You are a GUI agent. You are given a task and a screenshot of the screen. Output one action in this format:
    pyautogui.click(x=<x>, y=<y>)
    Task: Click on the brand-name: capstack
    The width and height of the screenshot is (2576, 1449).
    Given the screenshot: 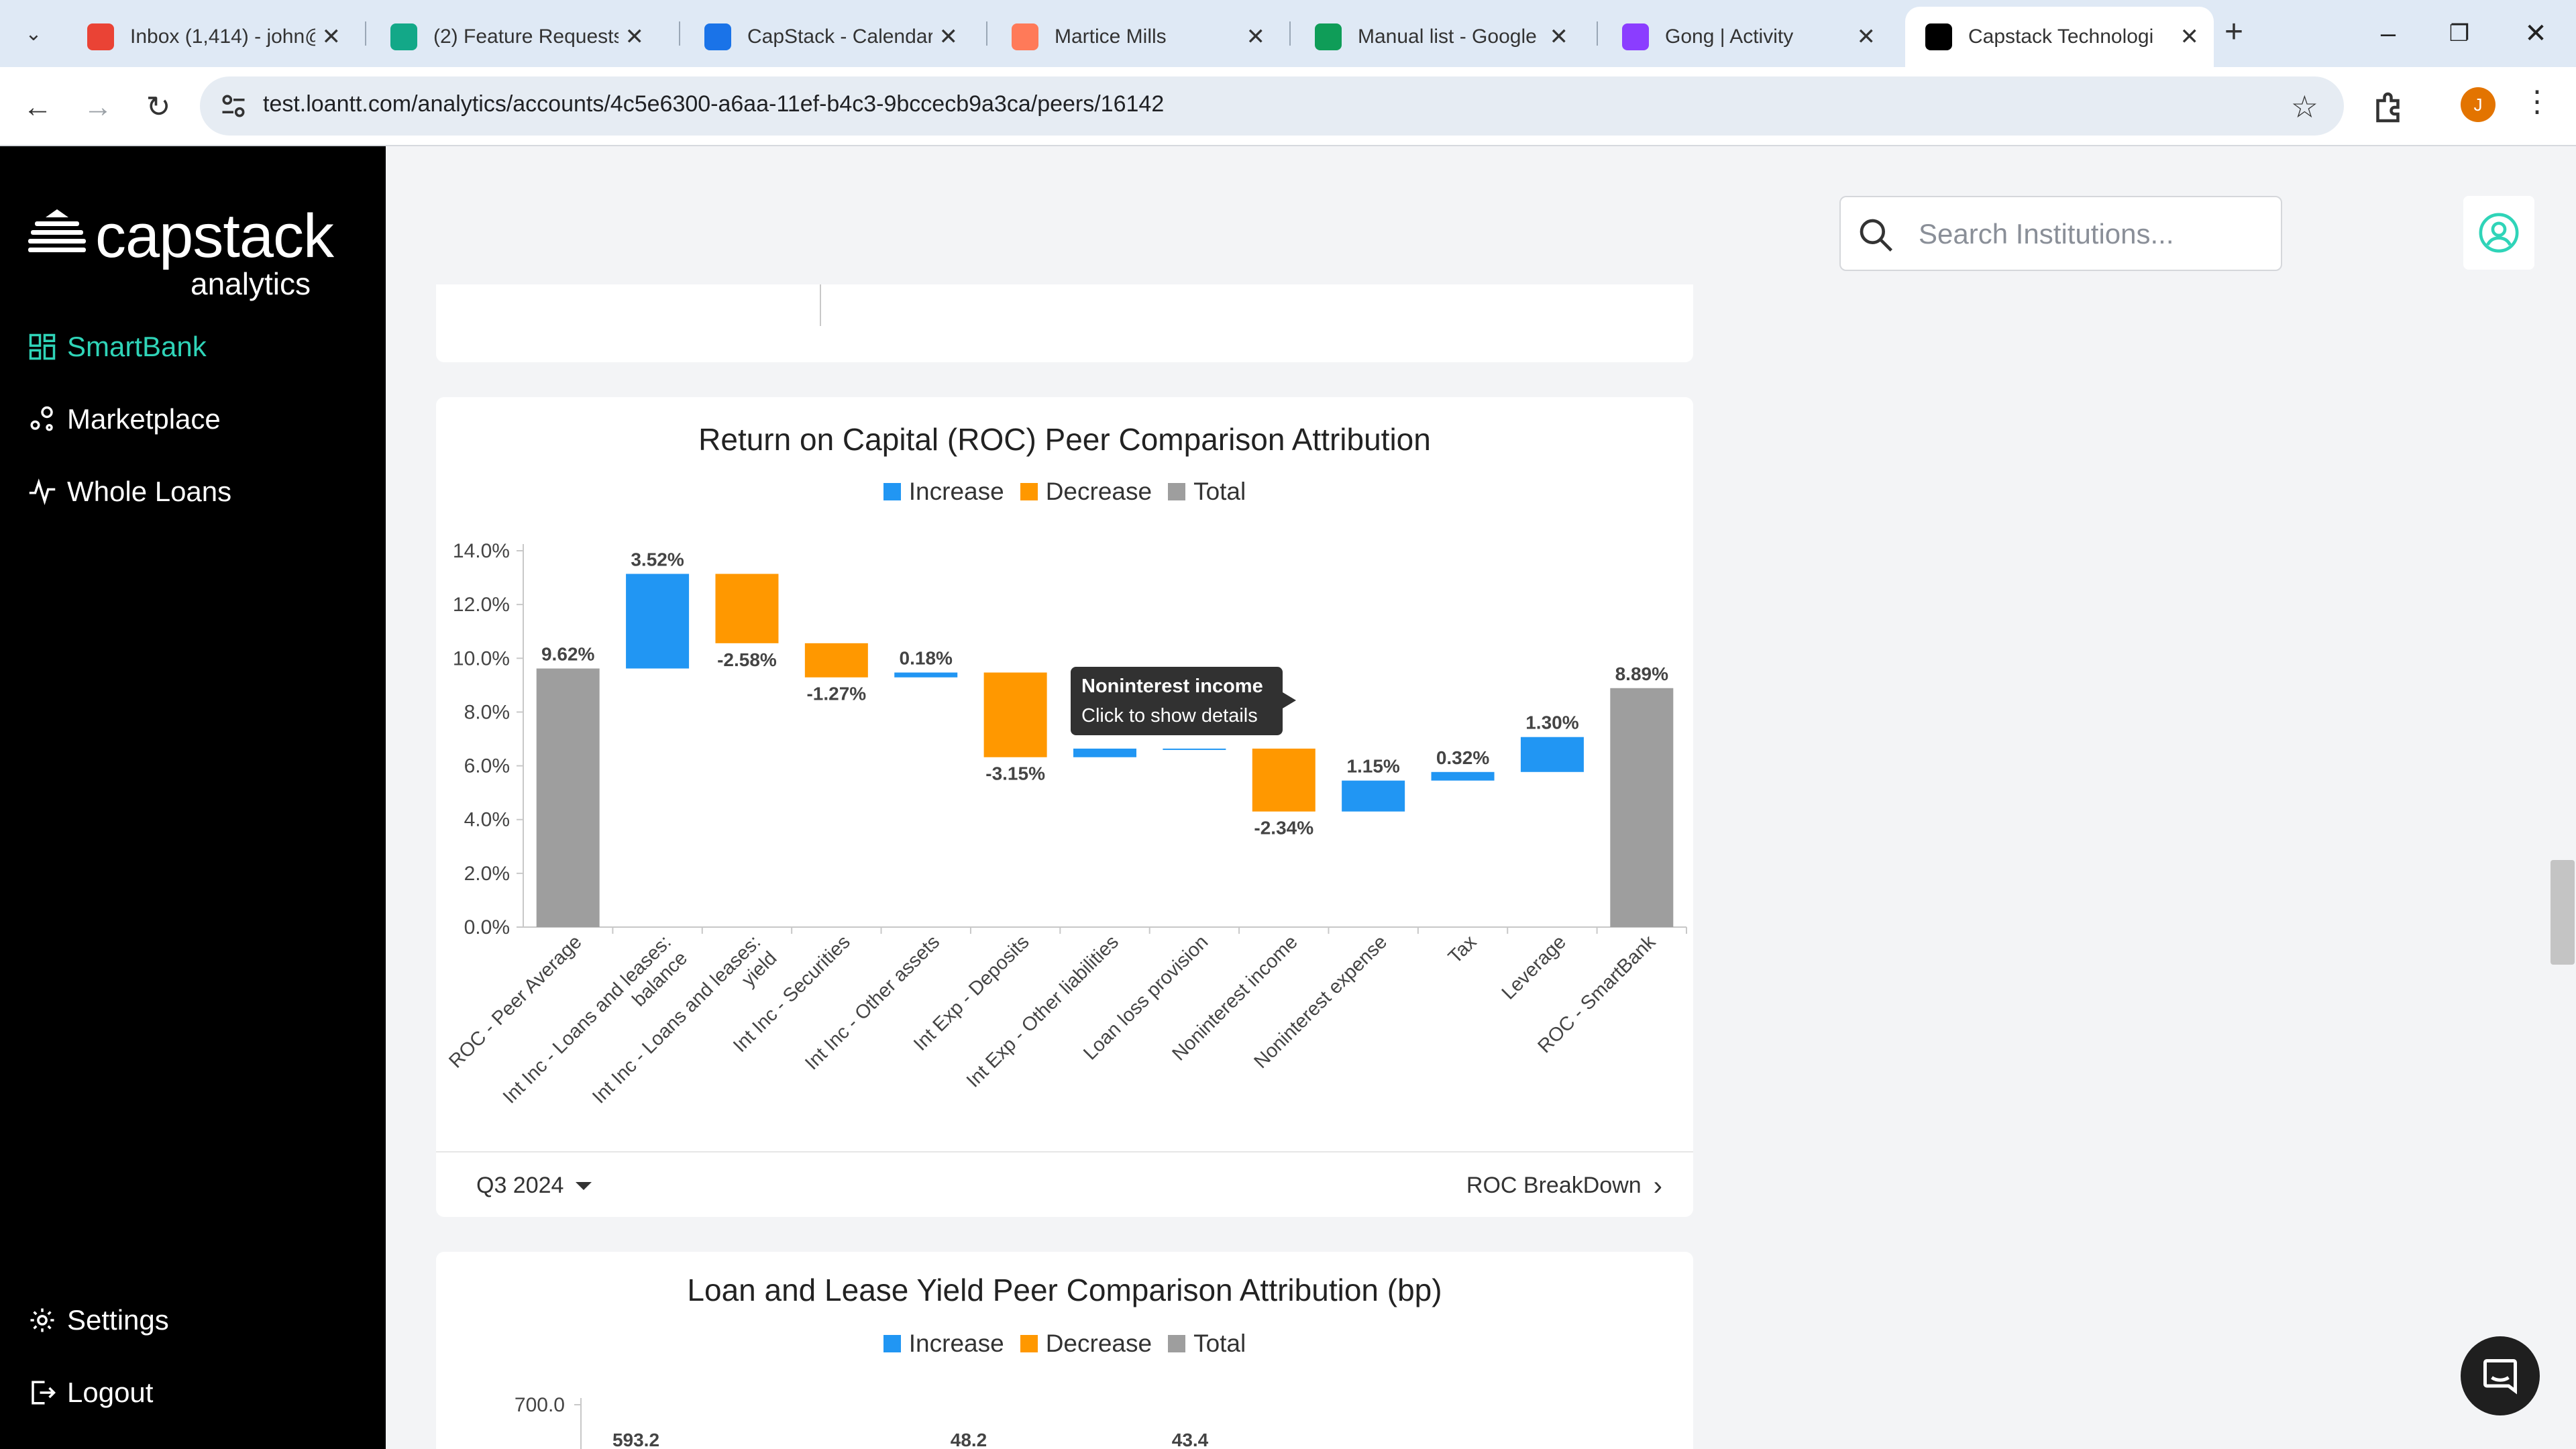 What is the action you would take?
    pyautogui.click(x=214, y=236)
    